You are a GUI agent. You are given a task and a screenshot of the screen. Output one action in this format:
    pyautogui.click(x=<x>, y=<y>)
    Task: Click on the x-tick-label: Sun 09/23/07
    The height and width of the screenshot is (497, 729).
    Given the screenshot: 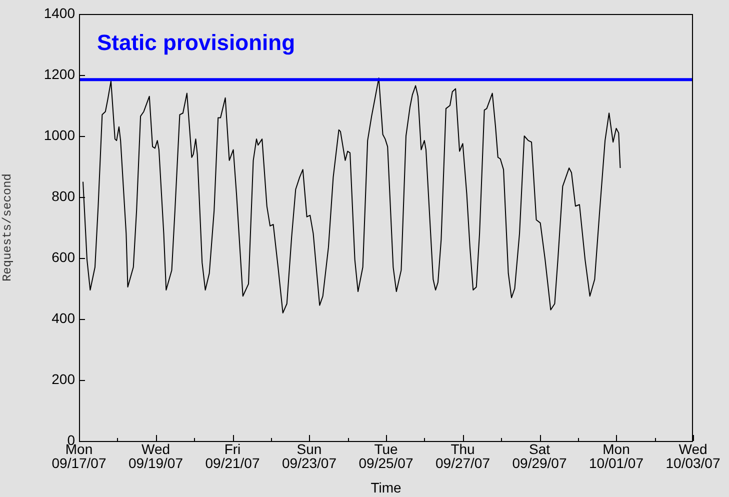 What is the action you would take?
    pyautogui.click(x=309, y=455)
    